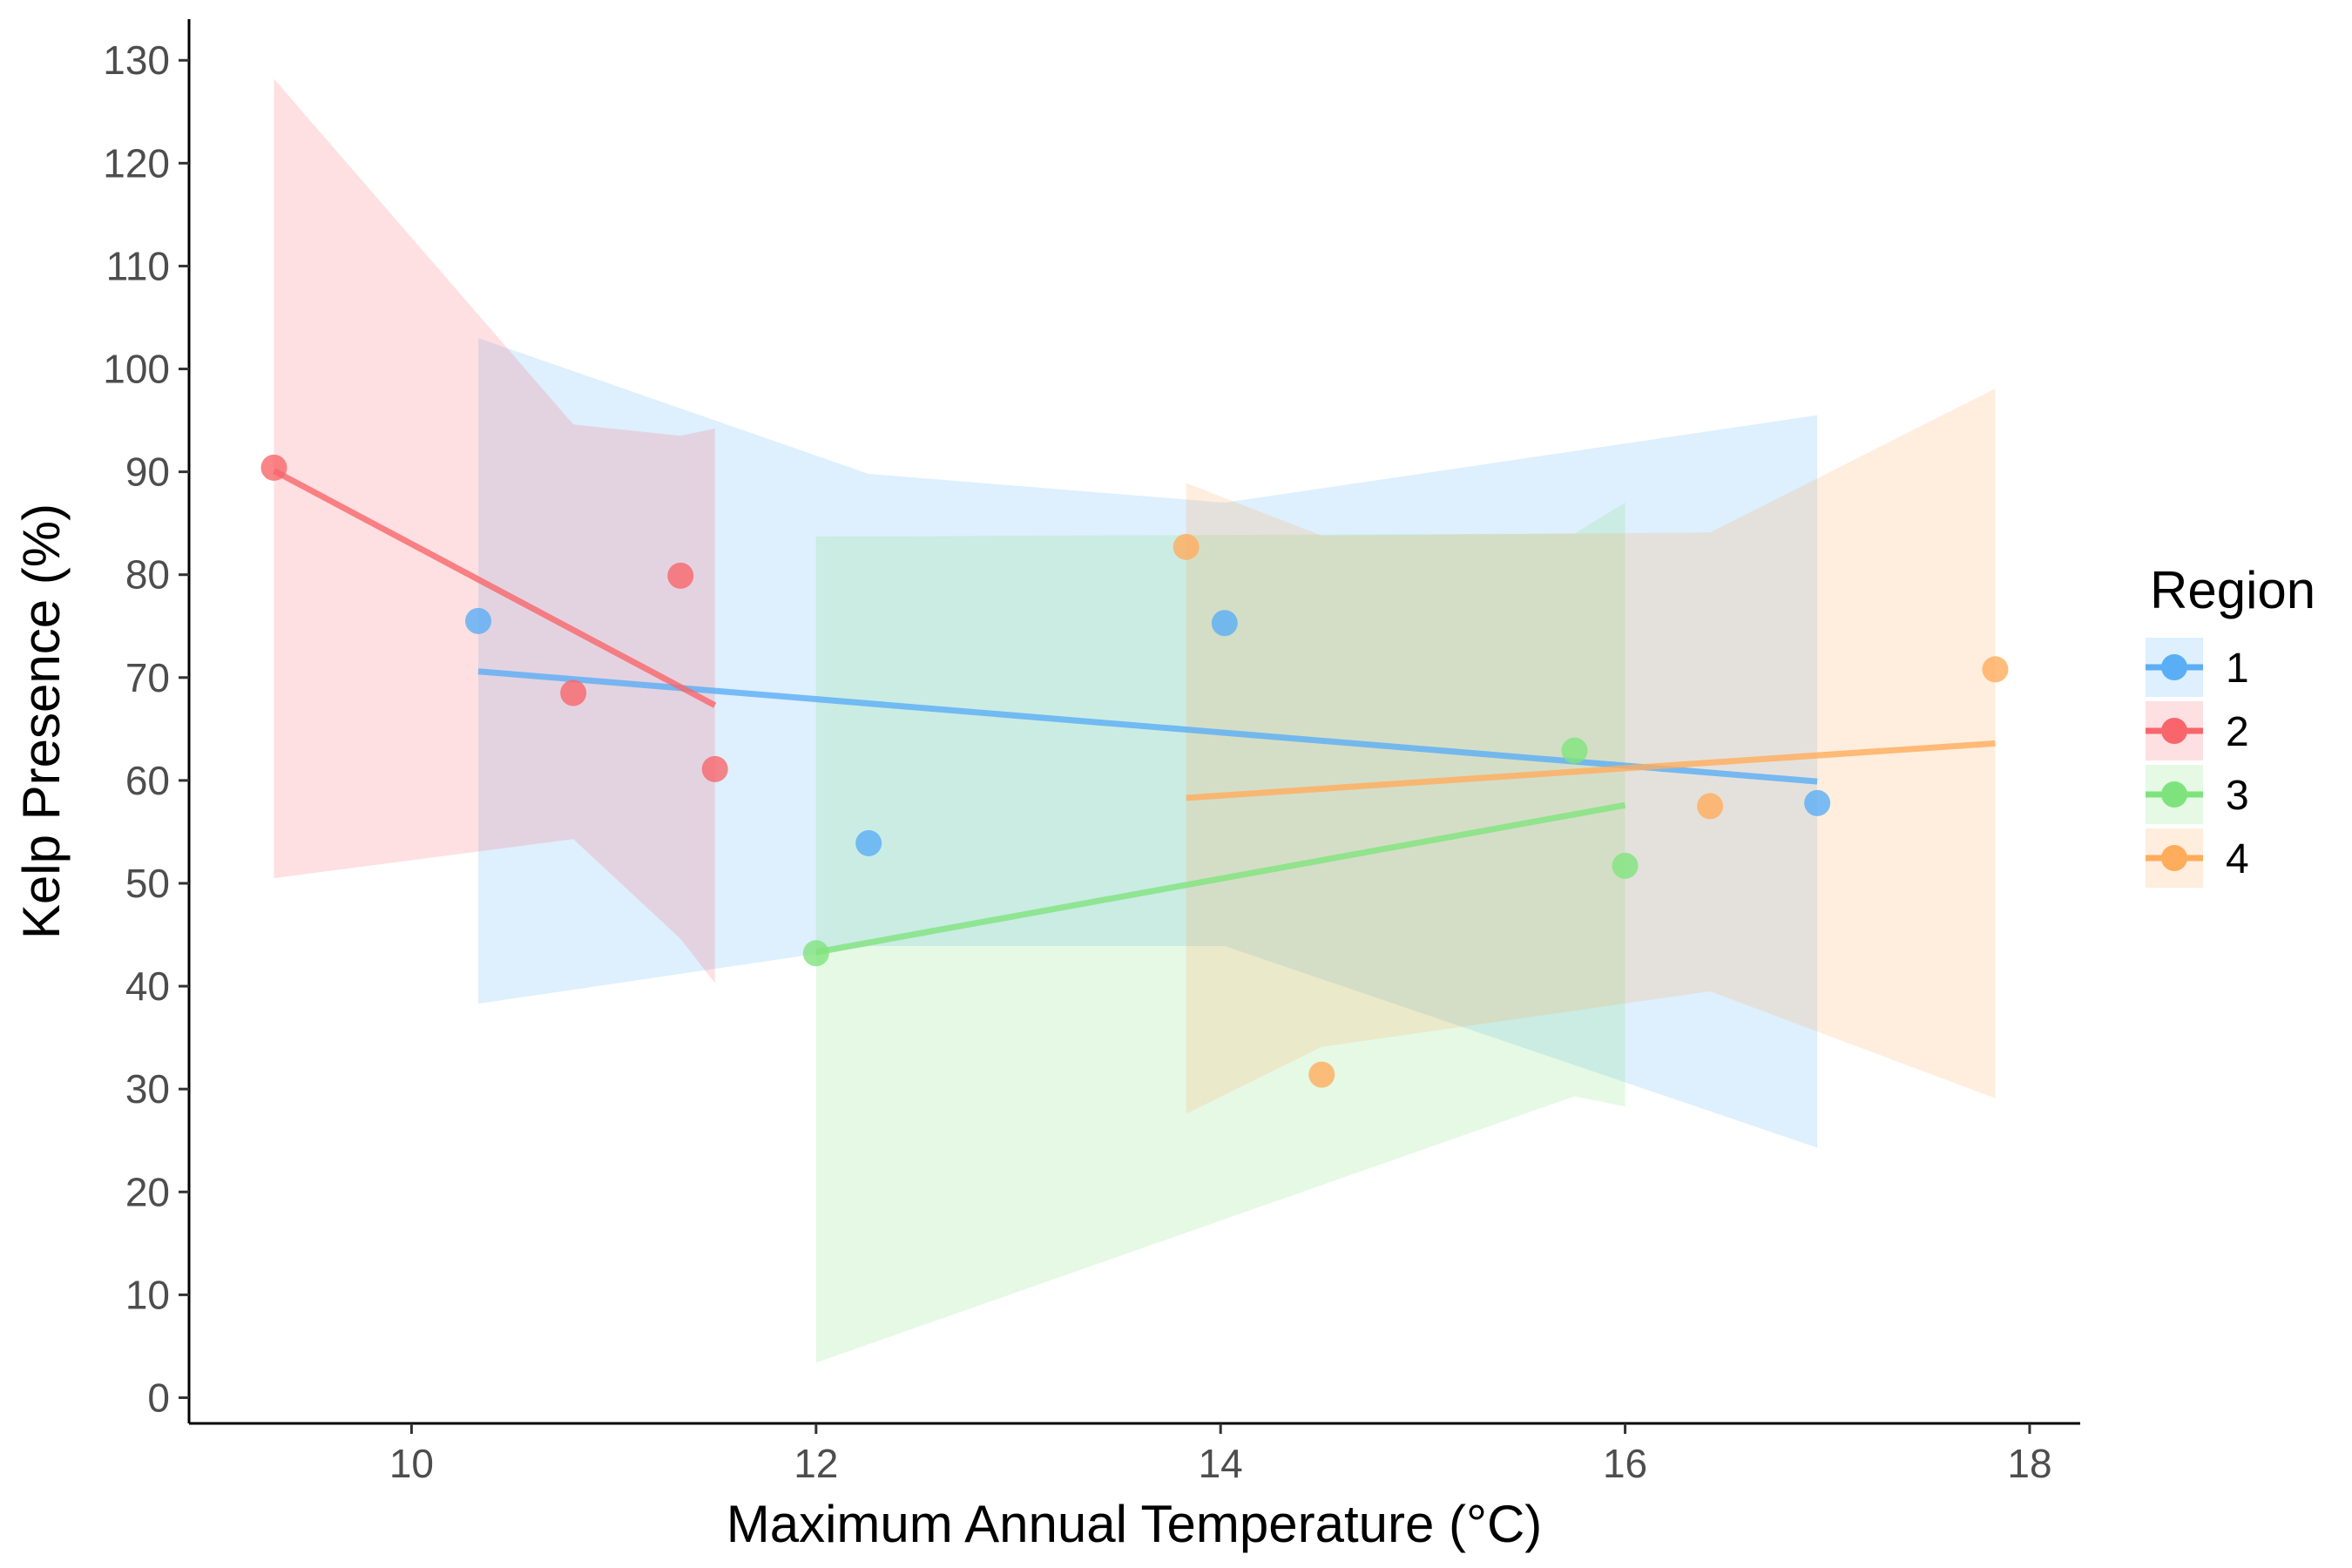 This screenshot has height=1568, width=2352. What do you see at coordinates (2237, 668) in the screenshot?
I see `legend-label: 1` at bounding box center [2237, 668].